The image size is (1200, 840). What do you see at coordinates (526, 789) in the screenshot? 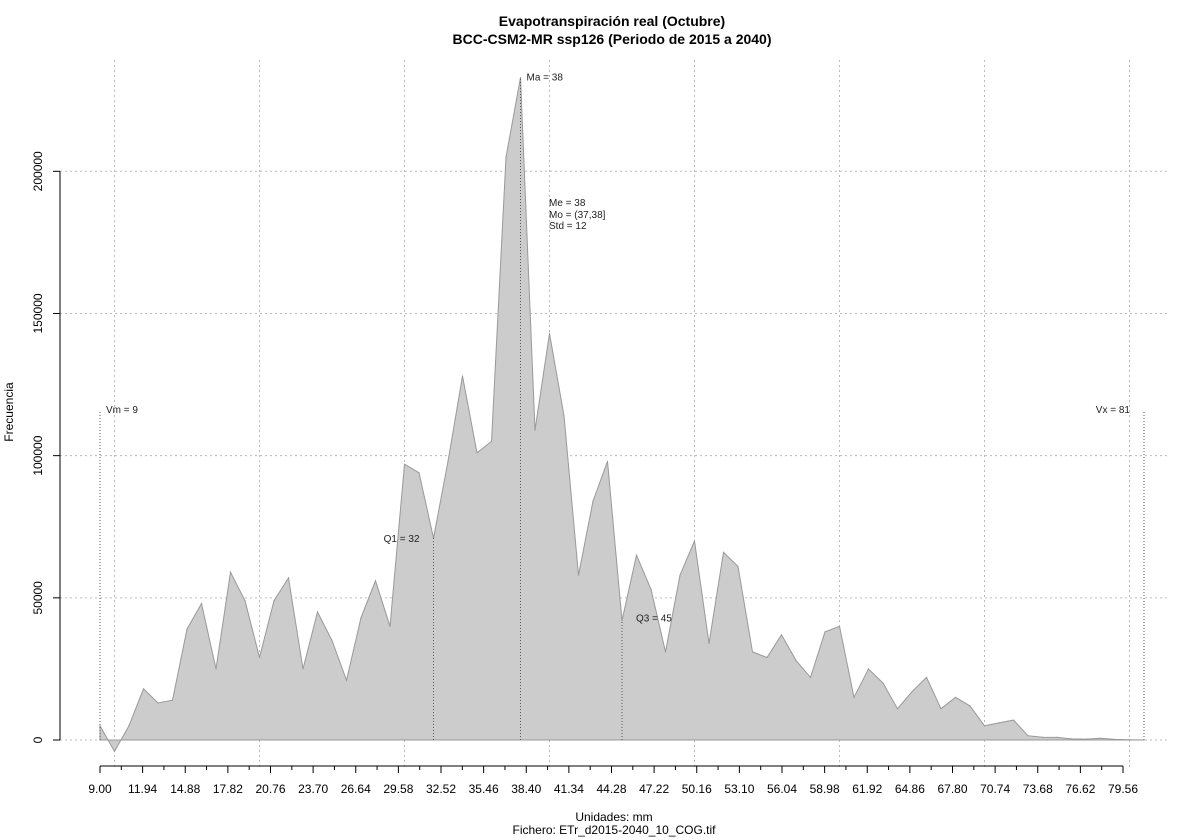
I see `x-tick-label-10: 38.40` at bounding box center [526, 789].